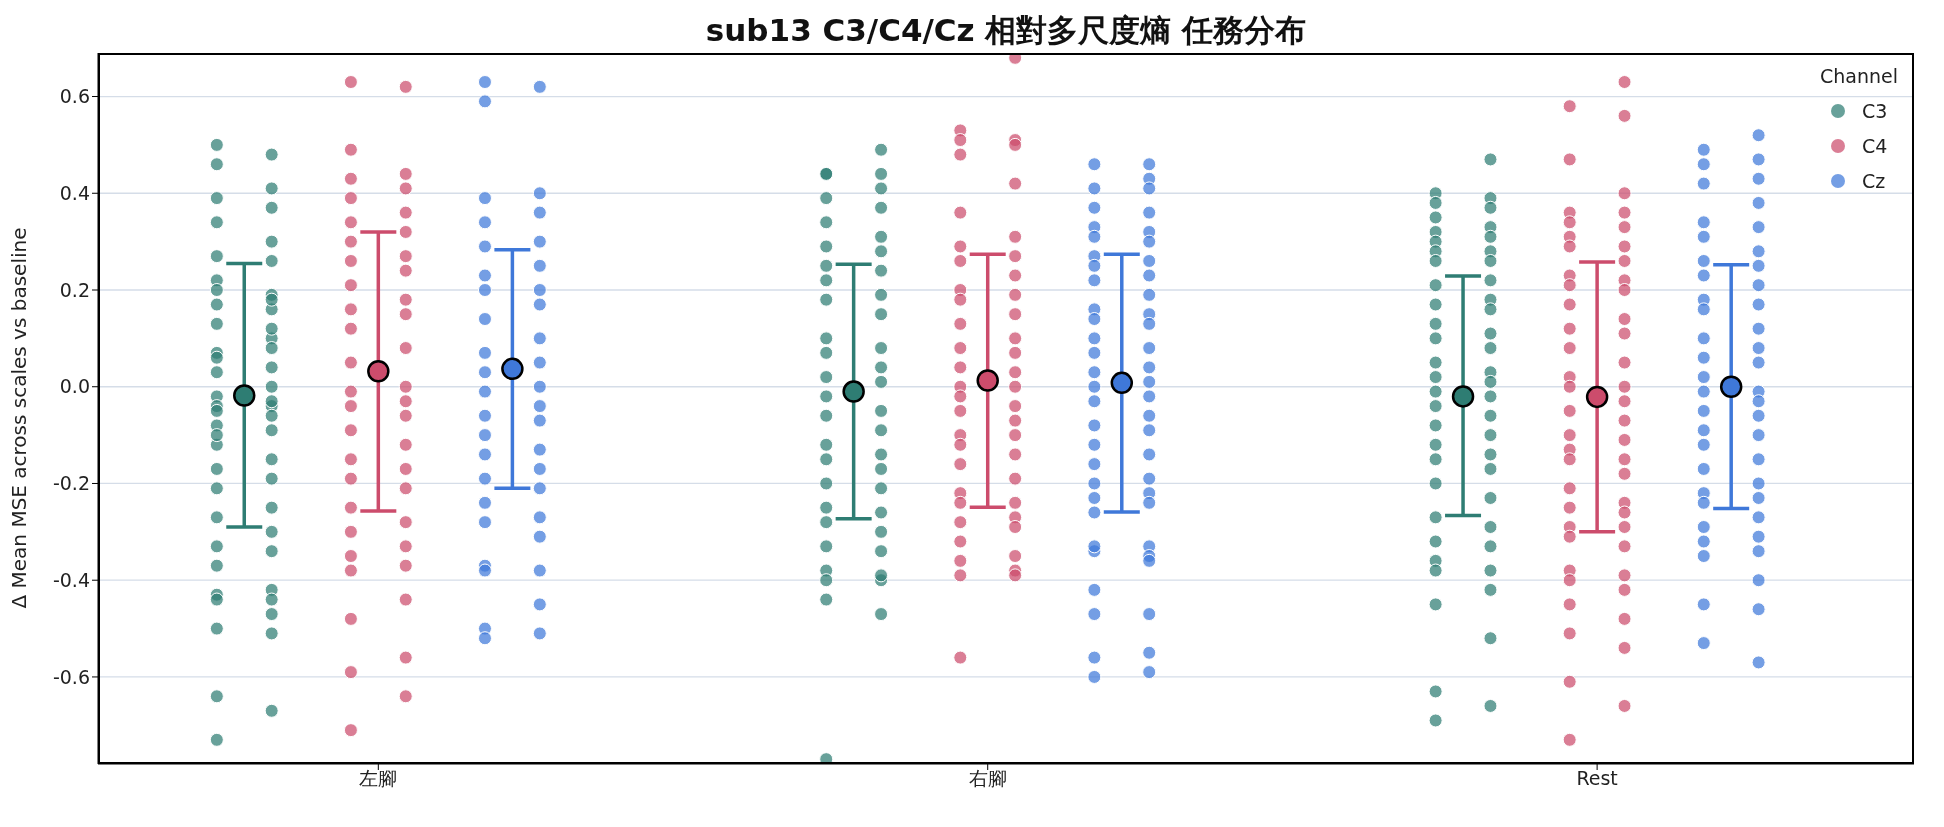 The width and height of the screenshot is (1944, 827). Describe the element at coordinates (987, 778) in the screenshot. I see `x-tick-label: 右腳` at that location.